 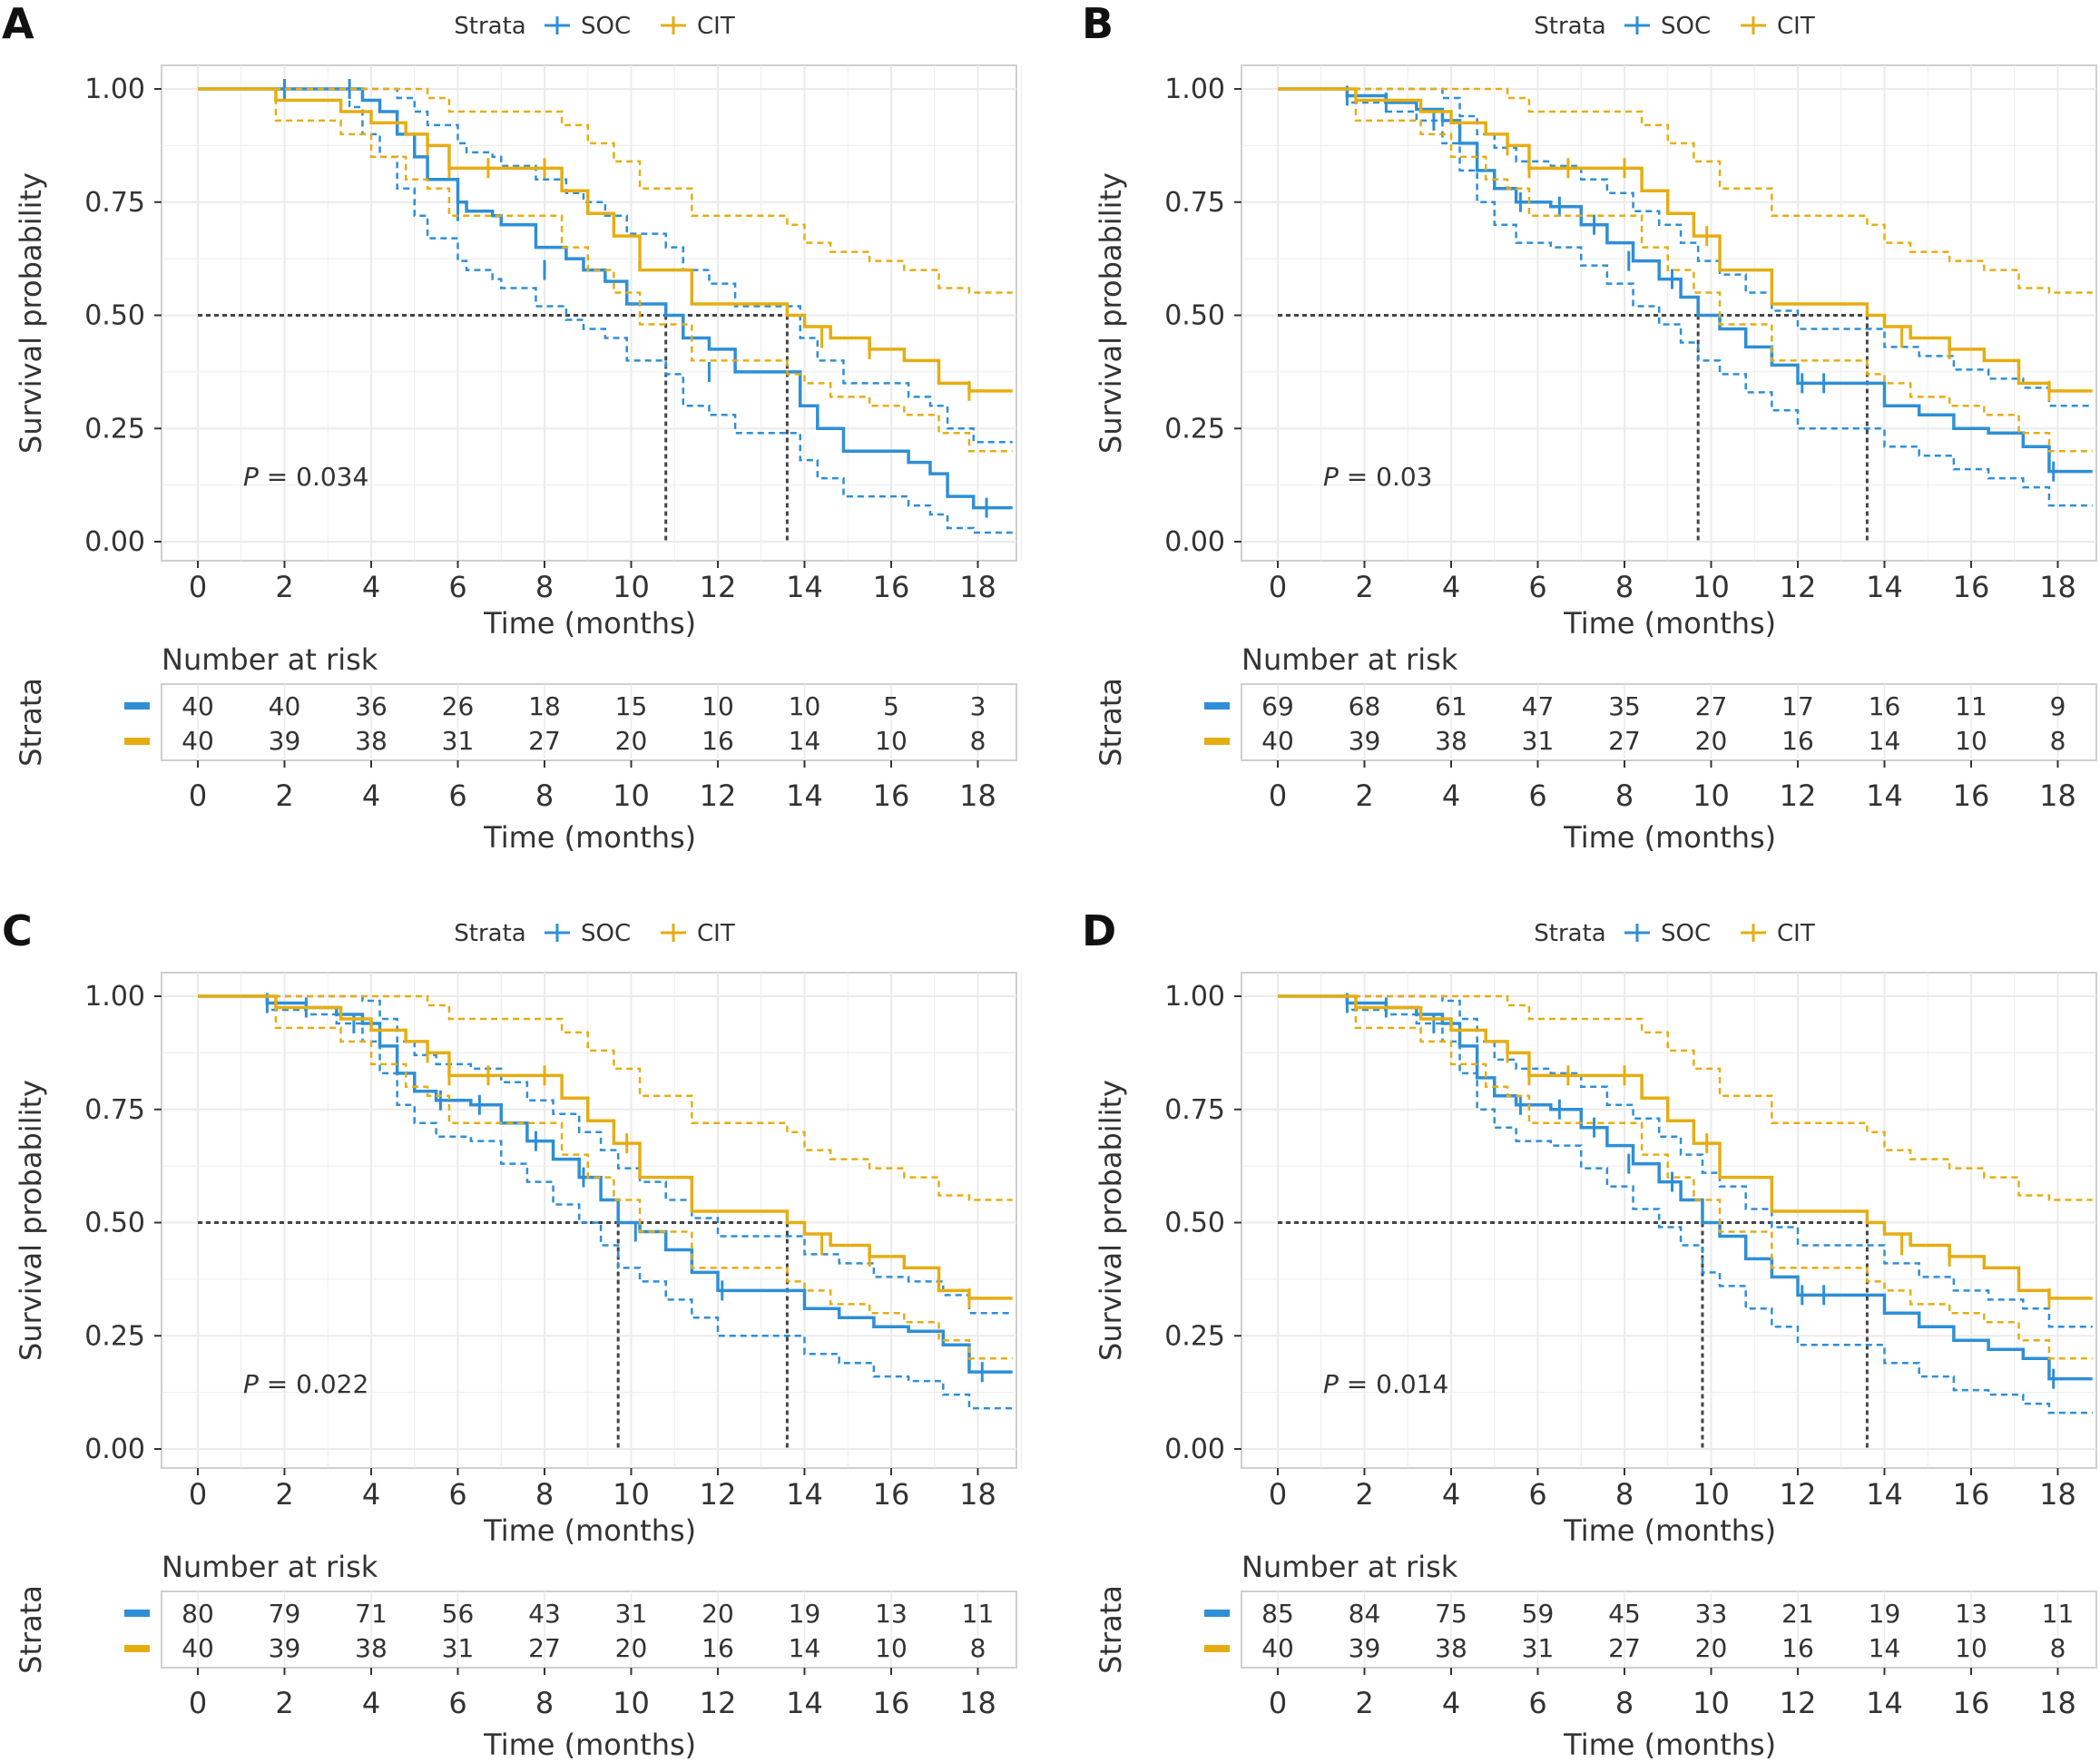 What do you see at coordinates (1099, 931) in the screenshot?
I see `panel-letter: D` at bounding box center [1099, 931].